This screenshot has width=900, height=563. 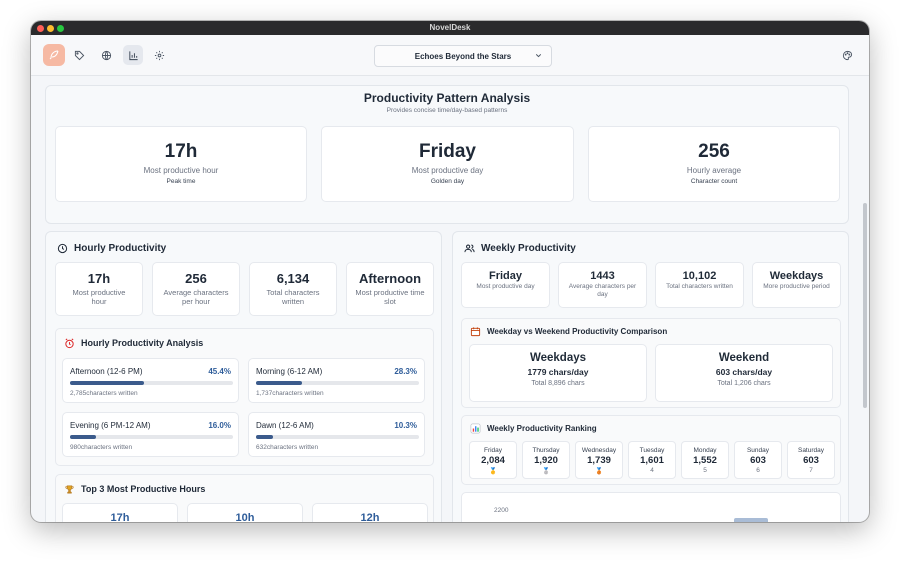 What do you see at coordinates (558, 358) in the screenshot?
I see `comparison-name: Weekdays` at bounding box center [558, 358].